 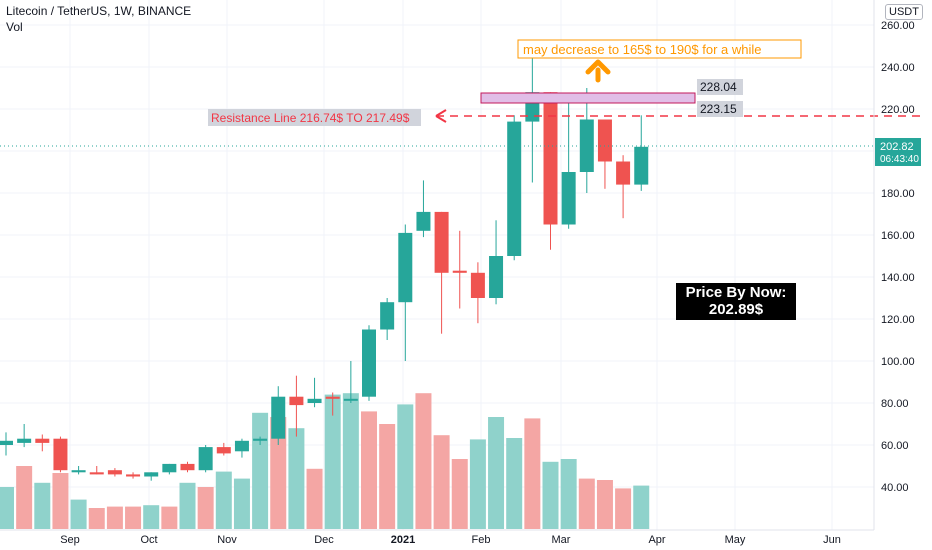 I want to click on resistance-note-box, so click(x=314, y=117).